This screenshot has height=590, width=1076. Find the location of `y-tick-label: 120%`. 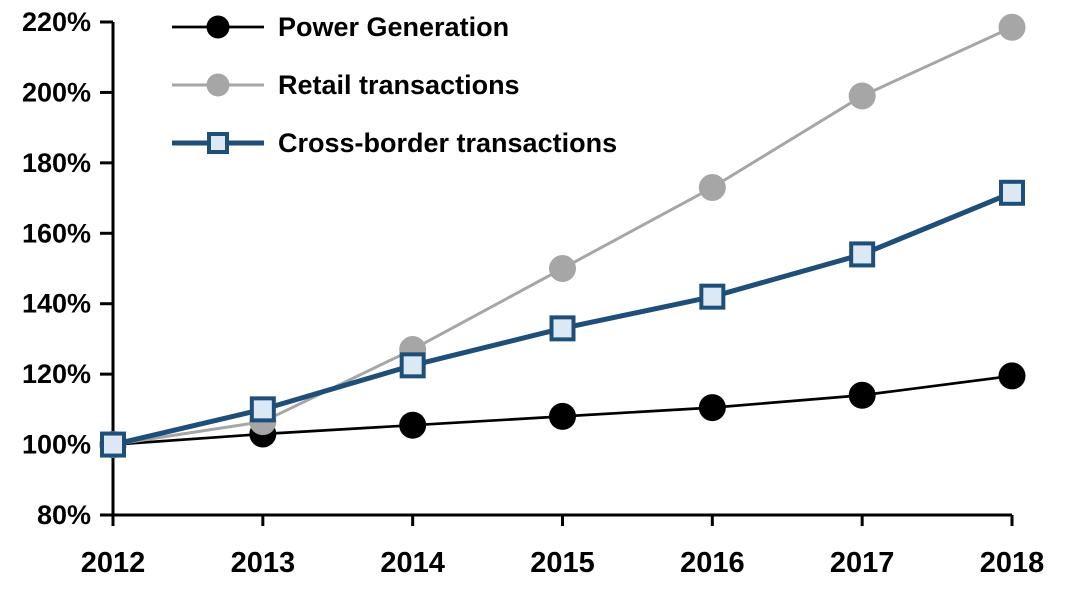

y-tick-label: 120% is located at coordinates (56, 374).